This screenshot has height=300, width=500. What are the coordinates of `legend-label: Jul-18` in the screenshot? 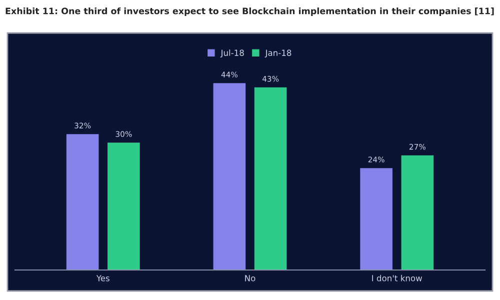 It's located at (232, 54).